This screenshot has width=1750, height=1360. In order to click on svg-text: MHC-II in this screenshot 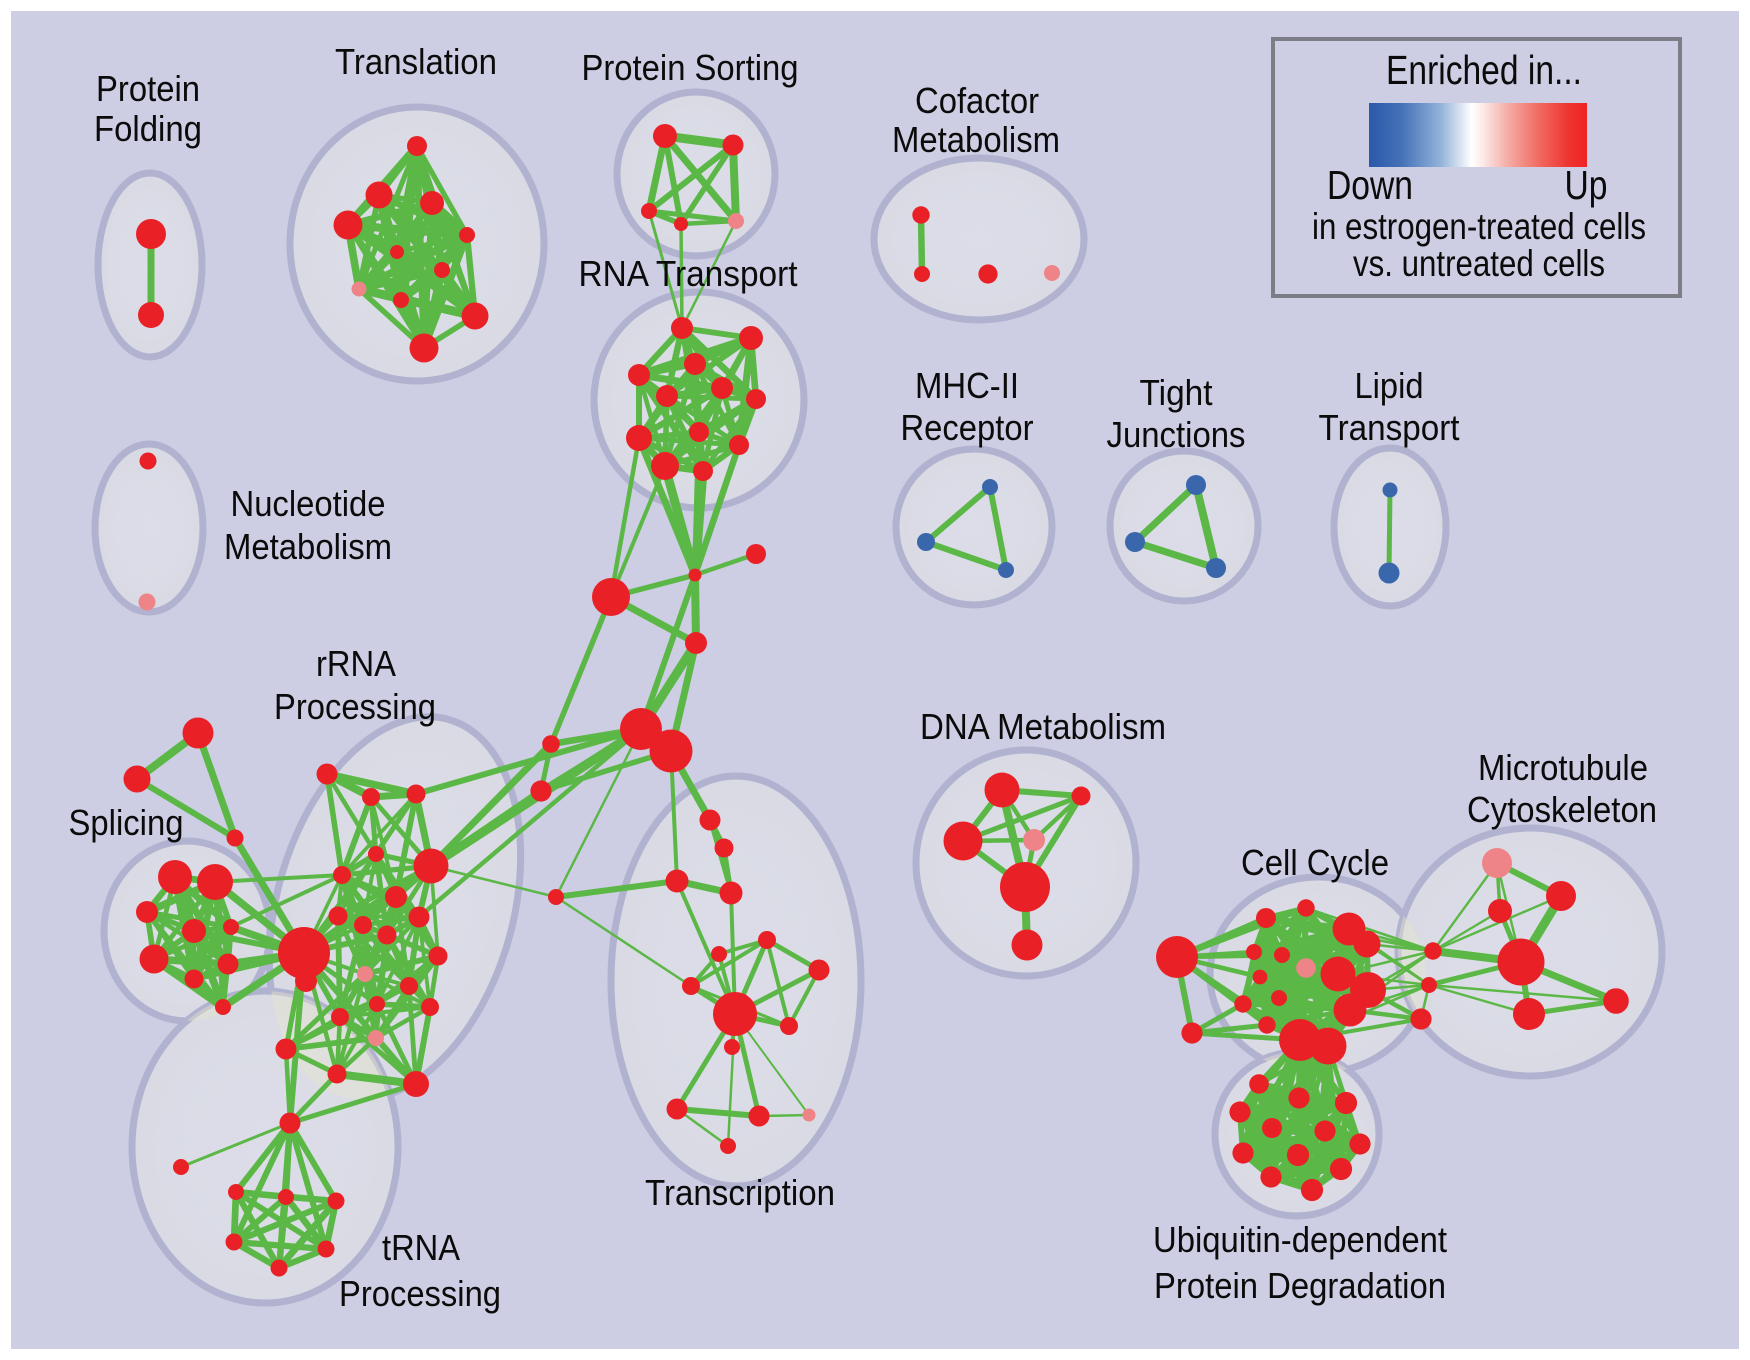, I will do `click(967, 385)`.